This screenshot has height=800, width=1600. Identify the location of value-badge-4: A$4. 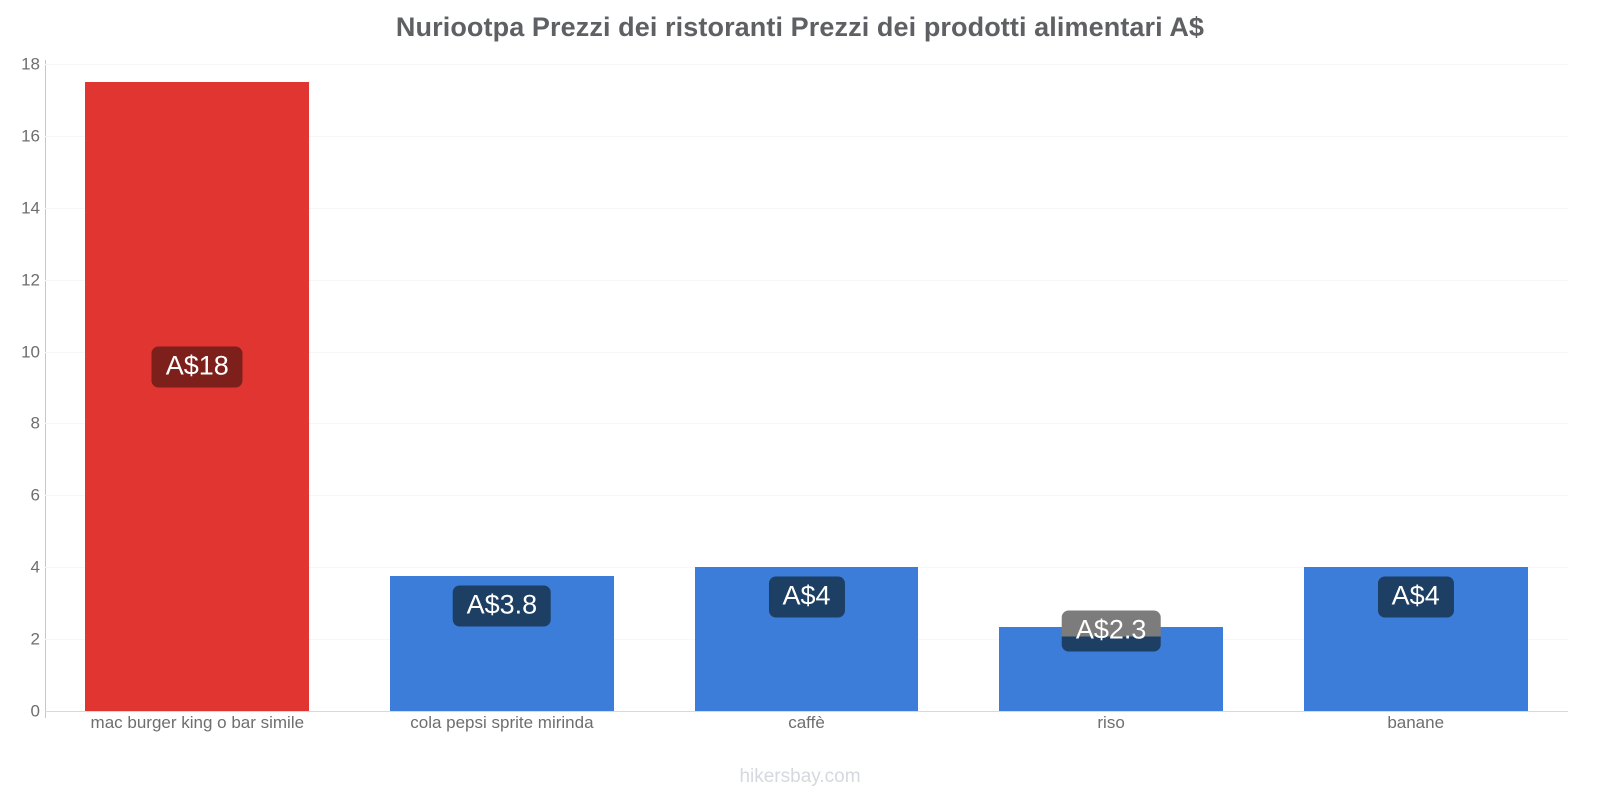
(1415, 597).